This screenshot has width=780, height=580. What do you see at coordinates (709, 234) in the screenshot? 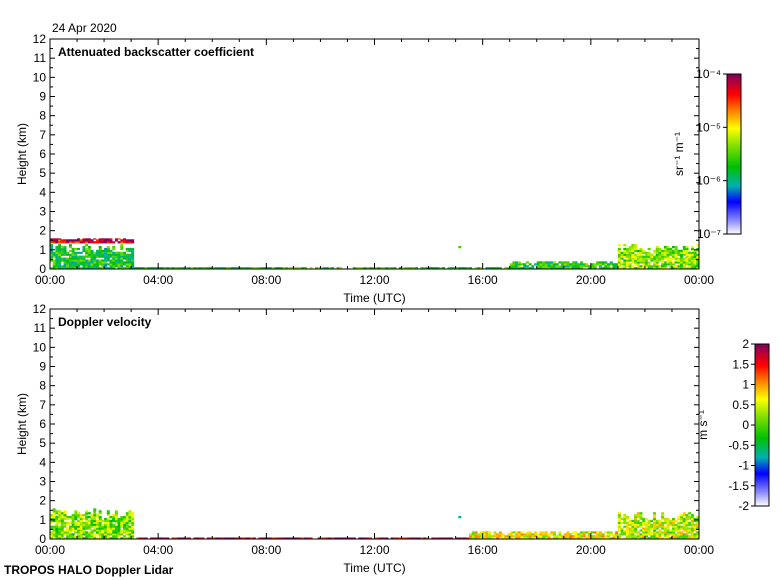
I see `colorbar-tick-label: 10⁻⁷` at bounding box center [709, 234].